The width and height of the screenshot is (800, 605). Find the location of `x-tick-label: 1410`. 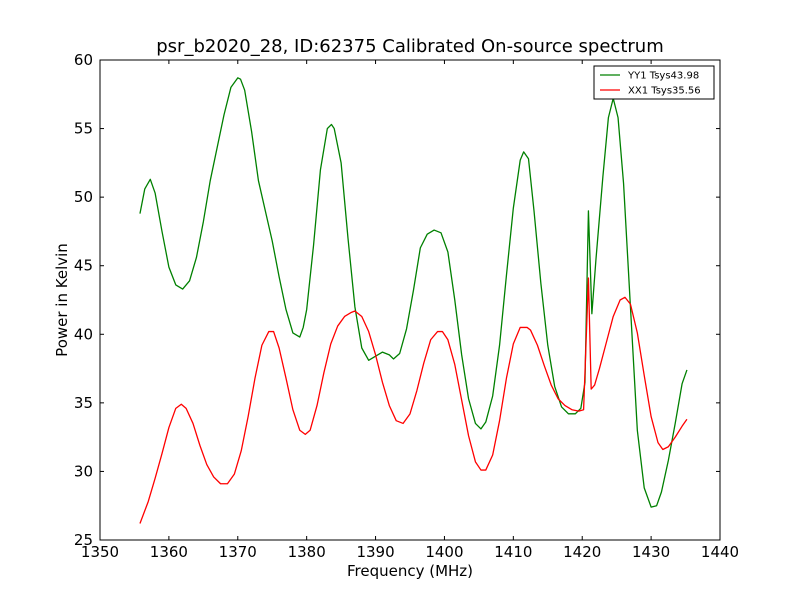

x-tick-label: 1410 is located at coordinates (513, 552).